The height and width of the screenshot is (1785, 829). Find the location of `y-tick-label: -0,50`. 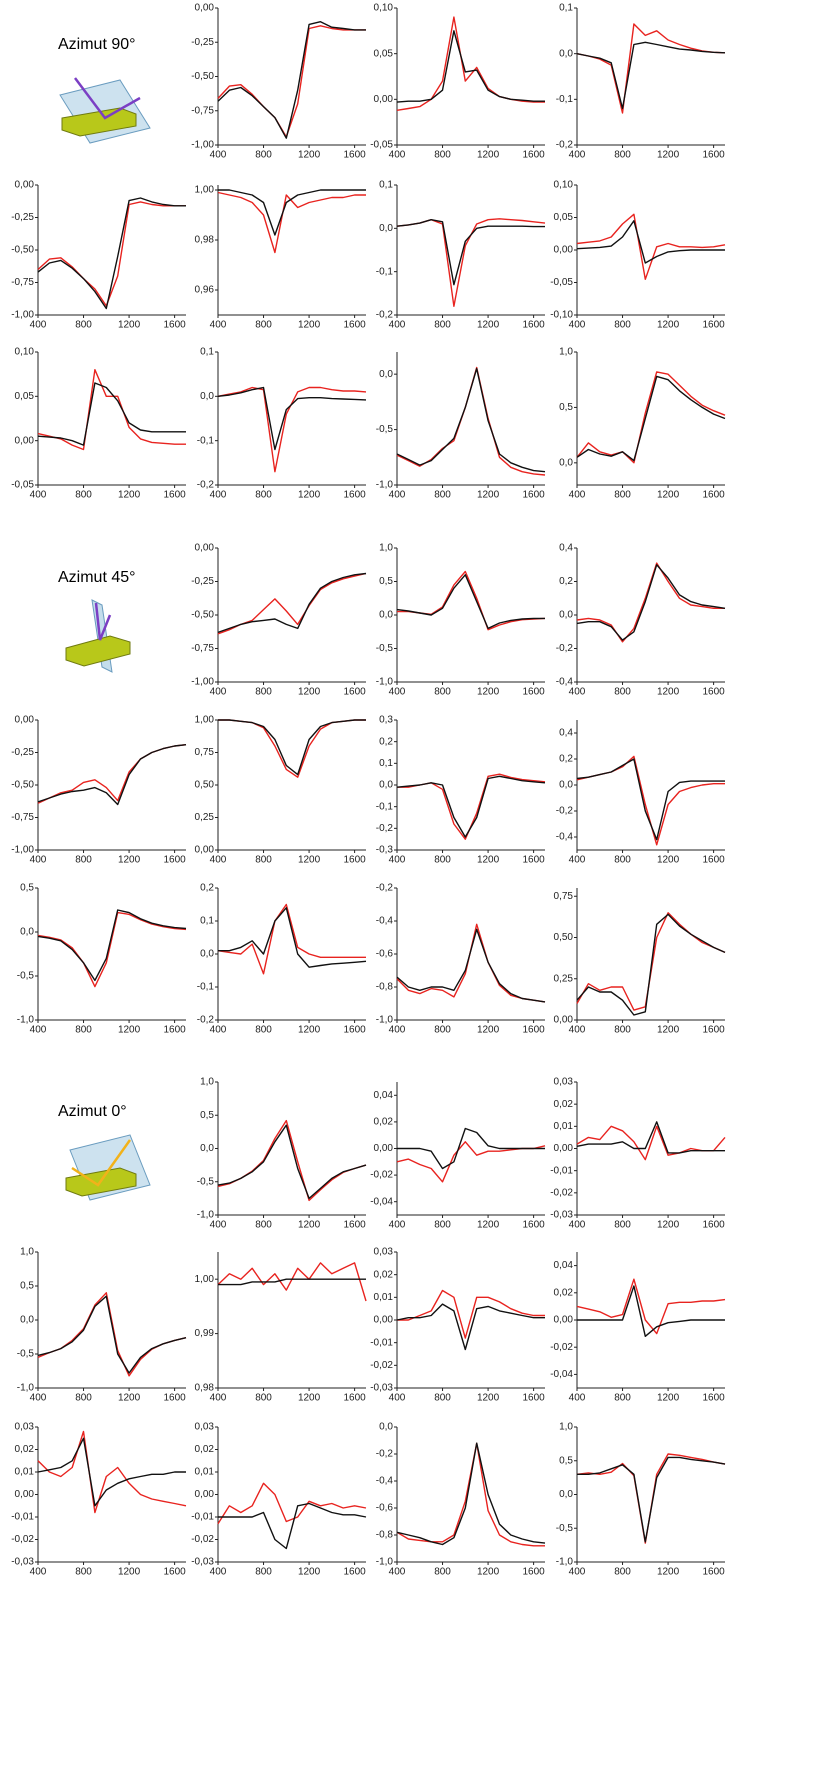

y-tick-label: -0,50 is located at coordinates (22, 250).